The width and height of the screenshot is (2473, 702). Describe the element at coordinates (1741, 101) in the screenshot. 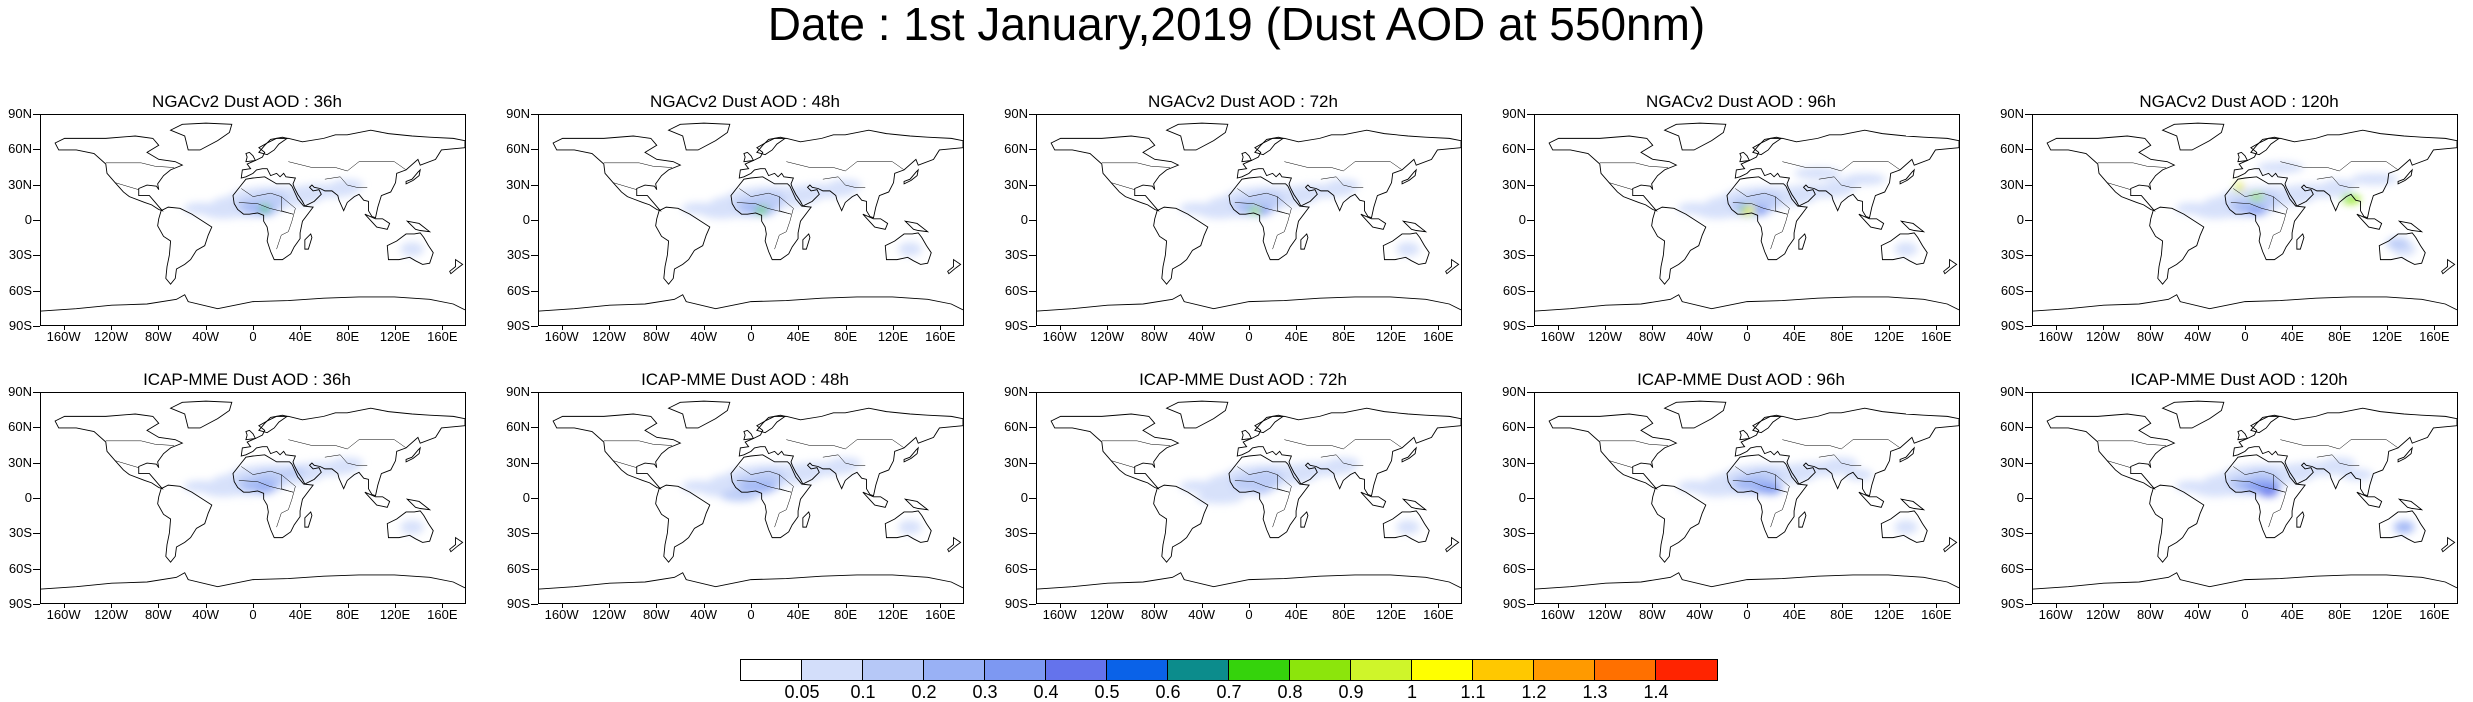

I see `panel-title: NGACv2 Dust AOD : 96h` at that location.